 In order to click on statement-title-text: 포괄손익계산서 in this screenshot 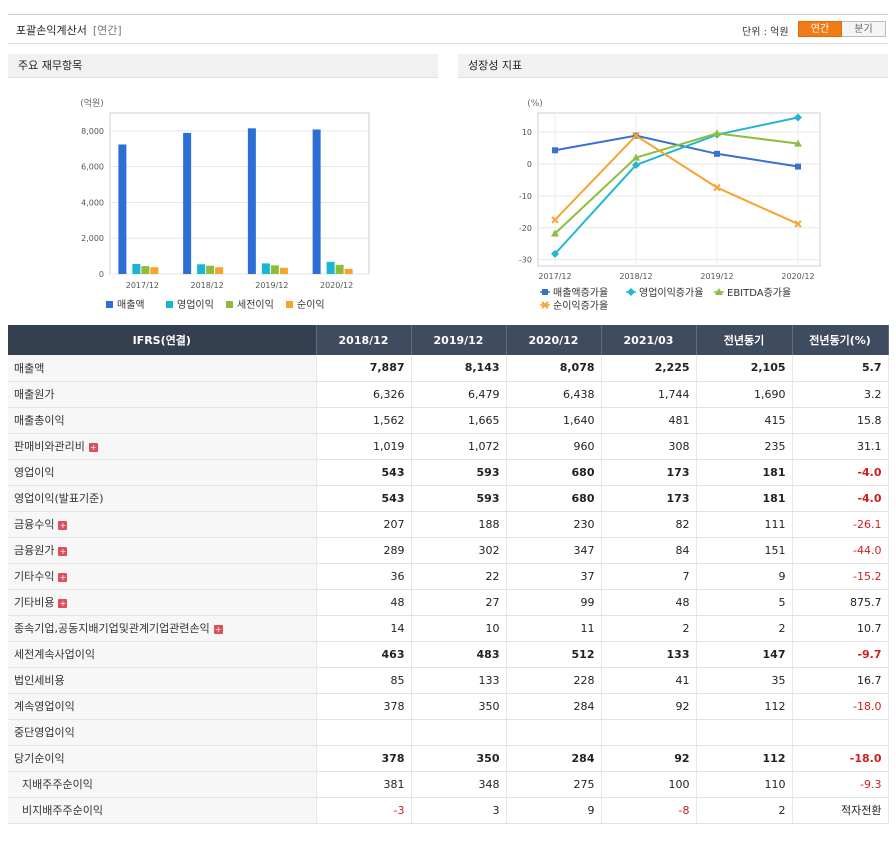, I will do `click(51, 30)`.